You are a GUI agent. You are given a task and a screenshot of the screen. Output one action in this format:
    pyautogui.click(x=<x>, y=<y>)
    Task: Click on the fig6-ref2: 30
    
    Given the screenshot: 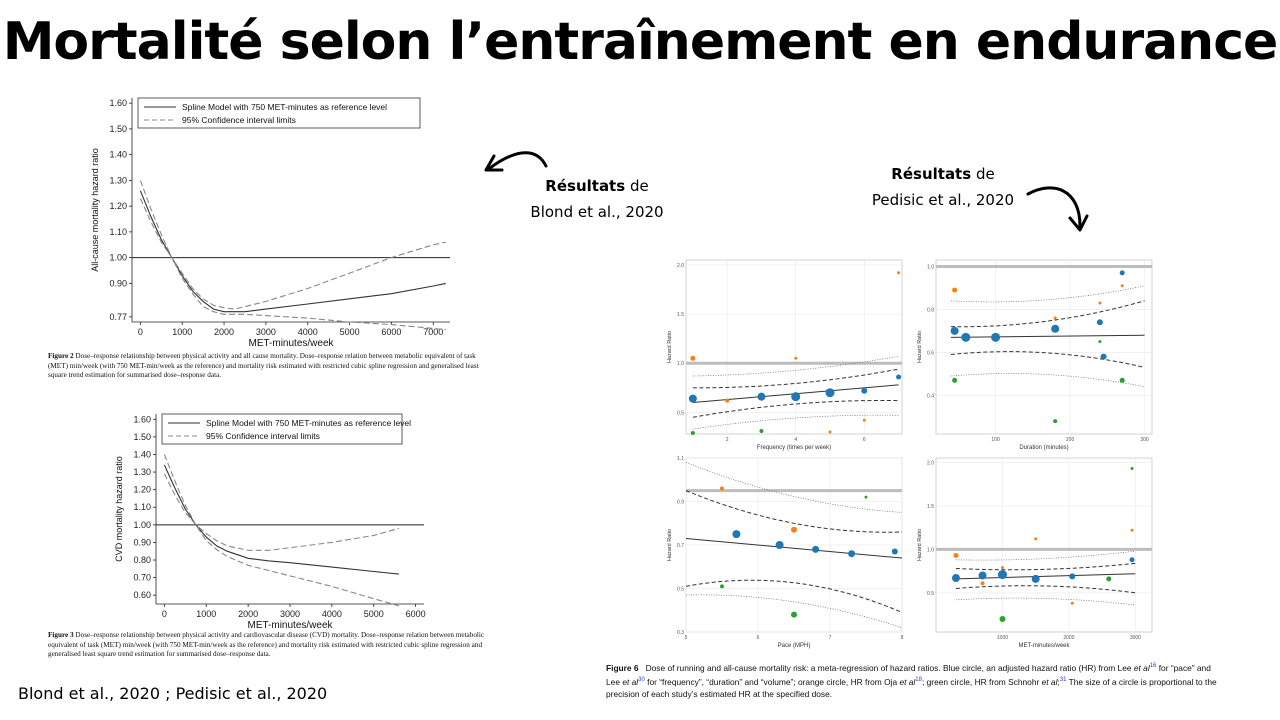 What is the action you would take?
    pyautogui.click(x=641, y=679)
    